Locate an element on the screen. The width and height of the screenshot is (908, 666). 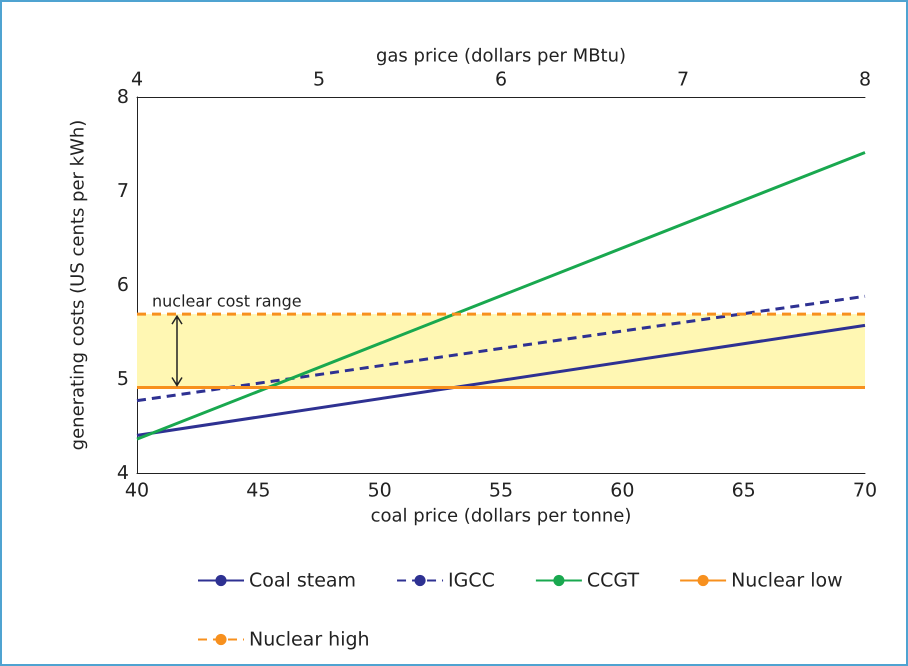
y-tick-label: 8 is located at coordinates (122, 97).